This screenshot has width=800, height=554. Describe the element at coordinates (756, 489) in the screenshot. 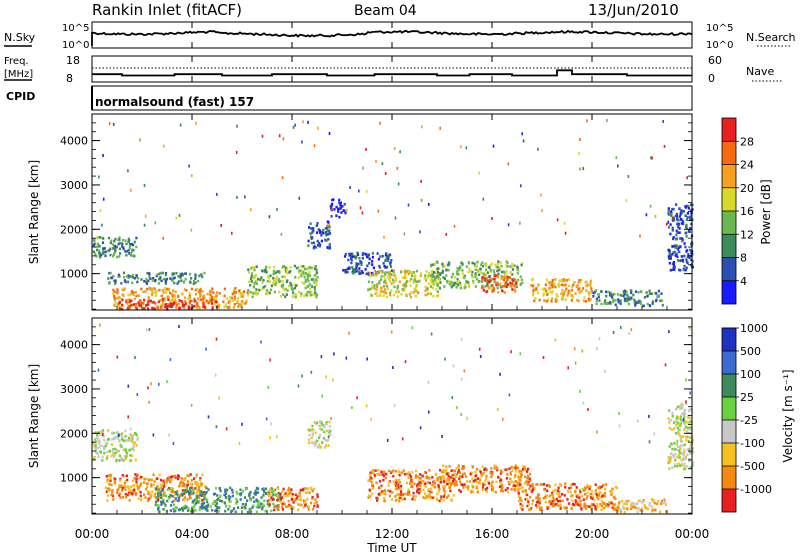

I see `colorbar-tick-label: -1000` at that location.